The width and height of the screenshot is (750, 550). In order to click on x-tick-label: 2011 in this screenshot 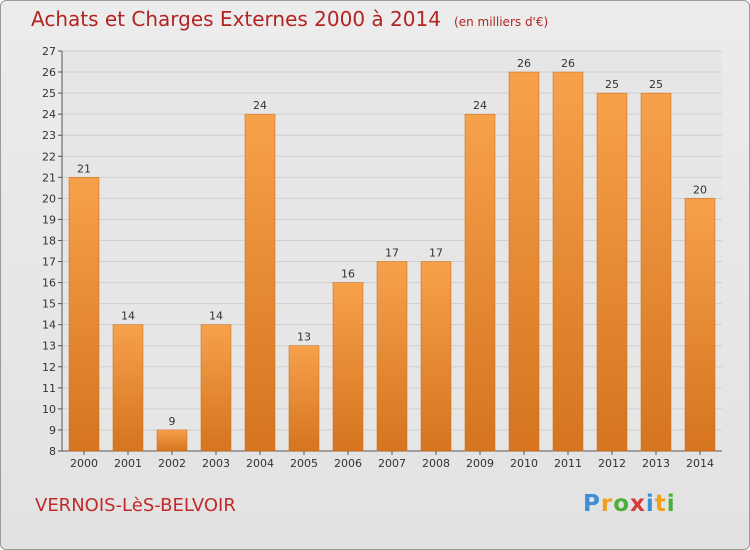, I will do `click(568, 463)`.